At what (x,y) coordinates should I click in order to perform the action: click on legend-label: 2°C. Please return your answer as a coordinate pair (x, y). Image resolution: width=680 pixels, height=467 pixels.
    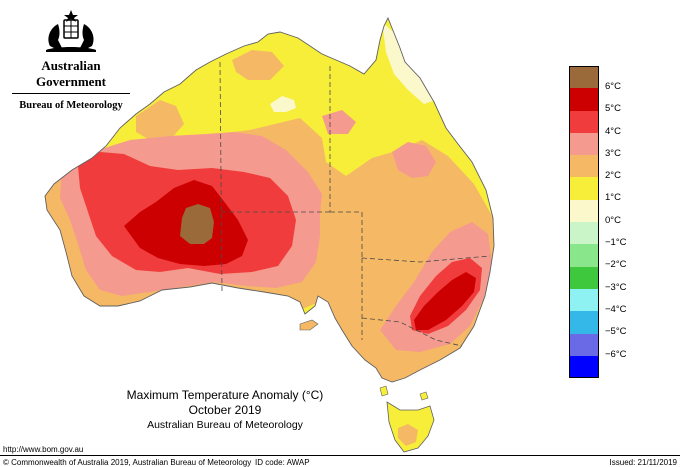
    Looking at the image, I should click on (613, 176).